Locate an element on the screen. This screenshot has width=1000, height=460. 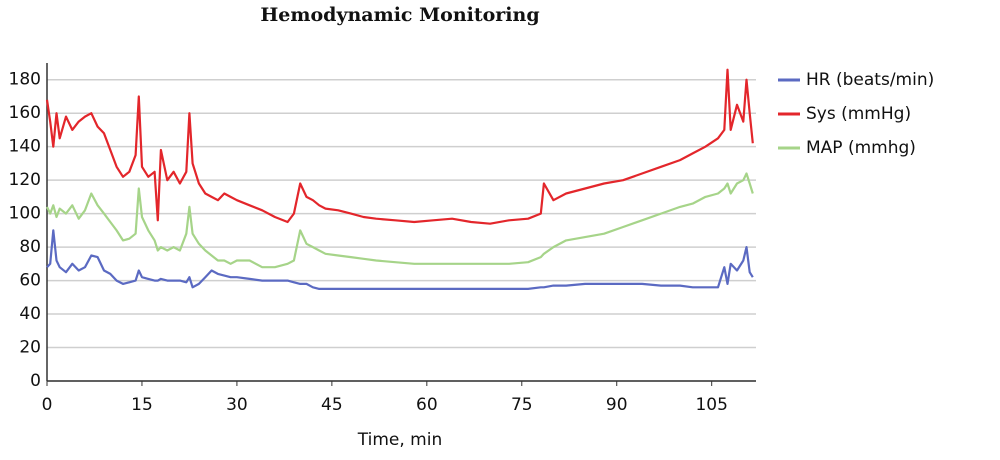
y-tick-label: 60 is located at coordinates (30, 281).